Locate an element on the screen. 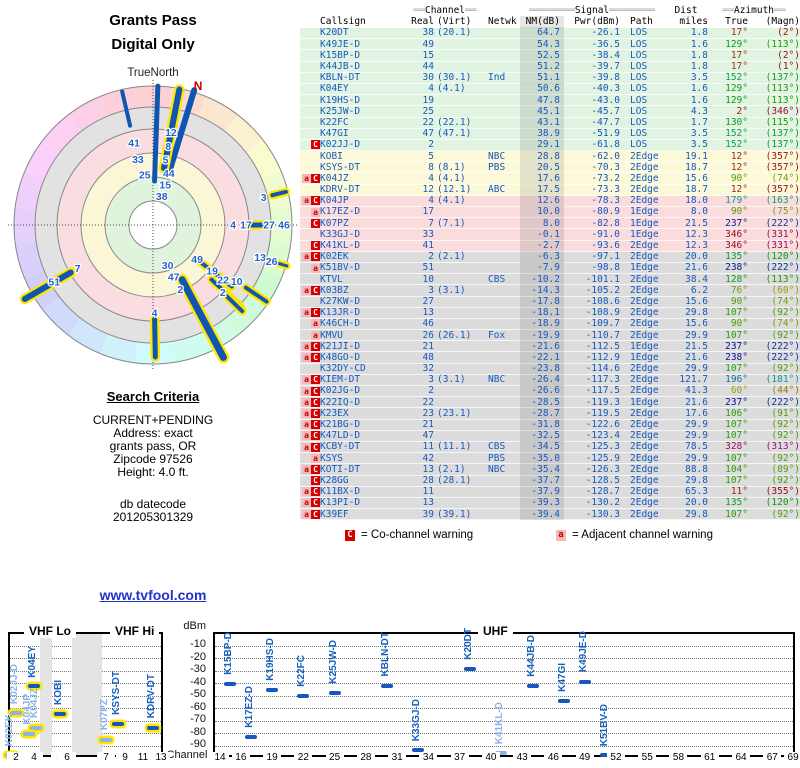 The image size is (800, 768). x-tick-label: 37 is located at coordinates (459, 757).